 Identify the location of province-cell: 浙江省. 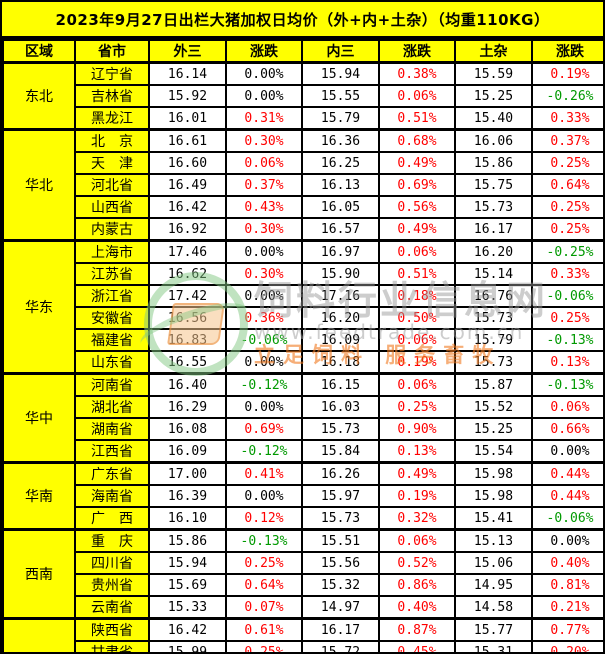
(112, 296).